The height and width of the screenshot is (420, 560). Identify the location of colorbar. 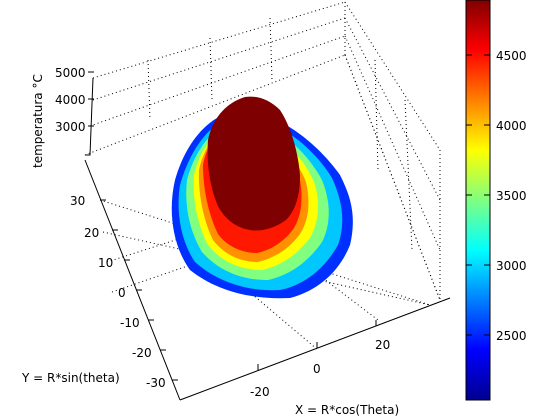
(478, 200).